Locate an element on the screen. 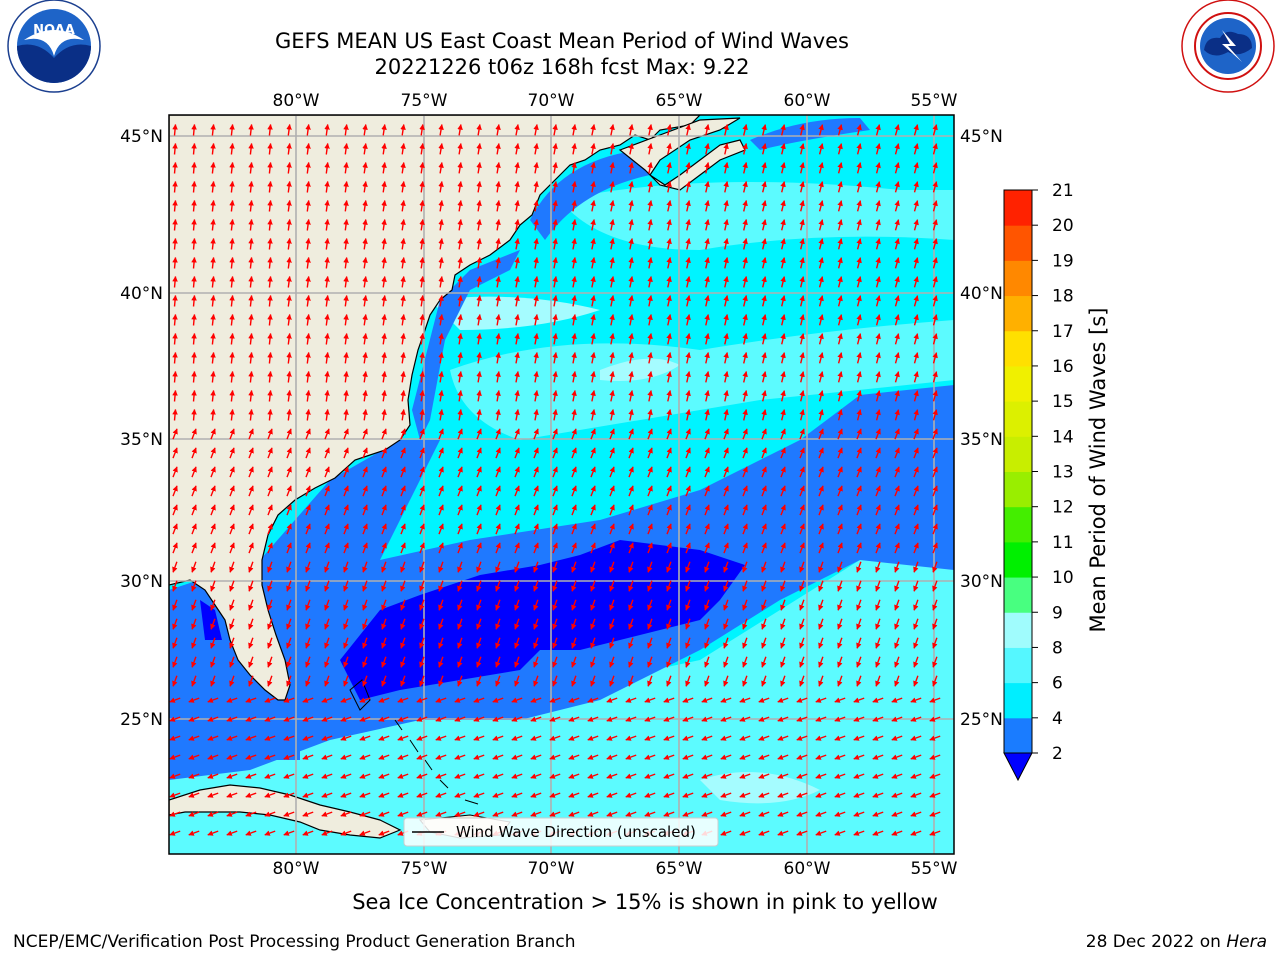 The image size is (1280, 960). colorbar-tick-label: 21 is located at coordinates (1063, 191).